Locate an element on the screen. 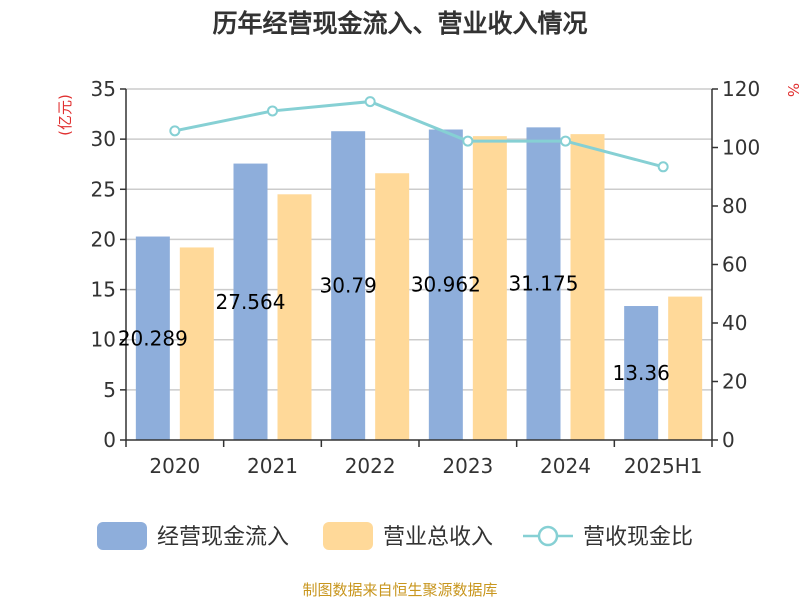 The image size is (800, 600). bar-revenue-2020 is located at coordinates (196, 343).